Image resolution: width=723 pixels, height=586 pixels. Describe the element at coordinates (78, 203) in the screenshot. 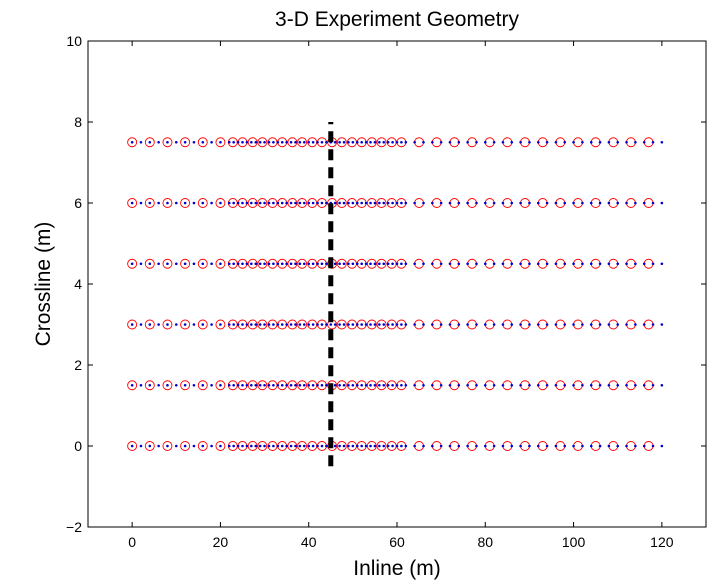

I see `y-tick-label: 6` at that location.